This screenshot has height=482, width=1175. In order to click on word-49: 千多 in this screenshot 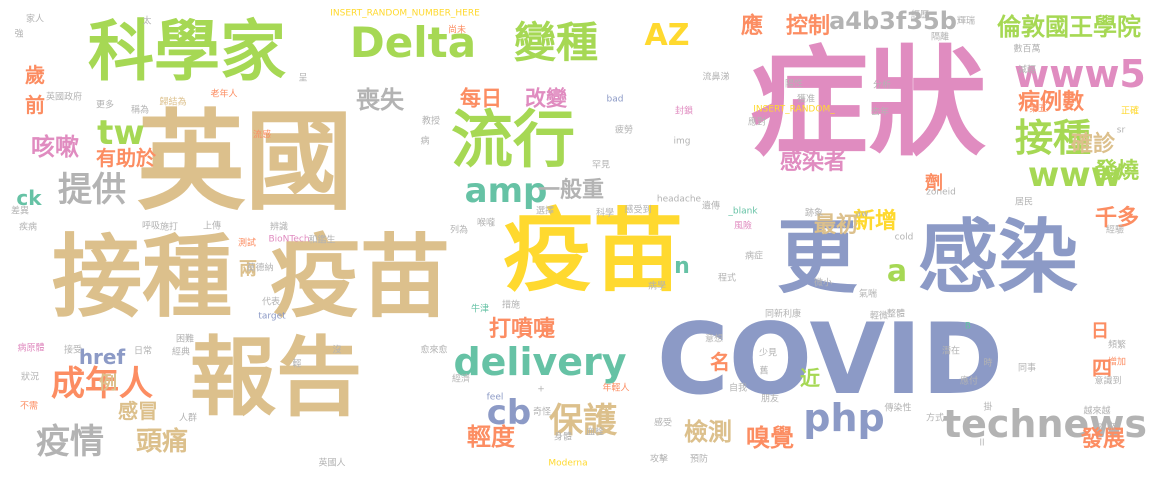, I will do `click(1117, 218)`.